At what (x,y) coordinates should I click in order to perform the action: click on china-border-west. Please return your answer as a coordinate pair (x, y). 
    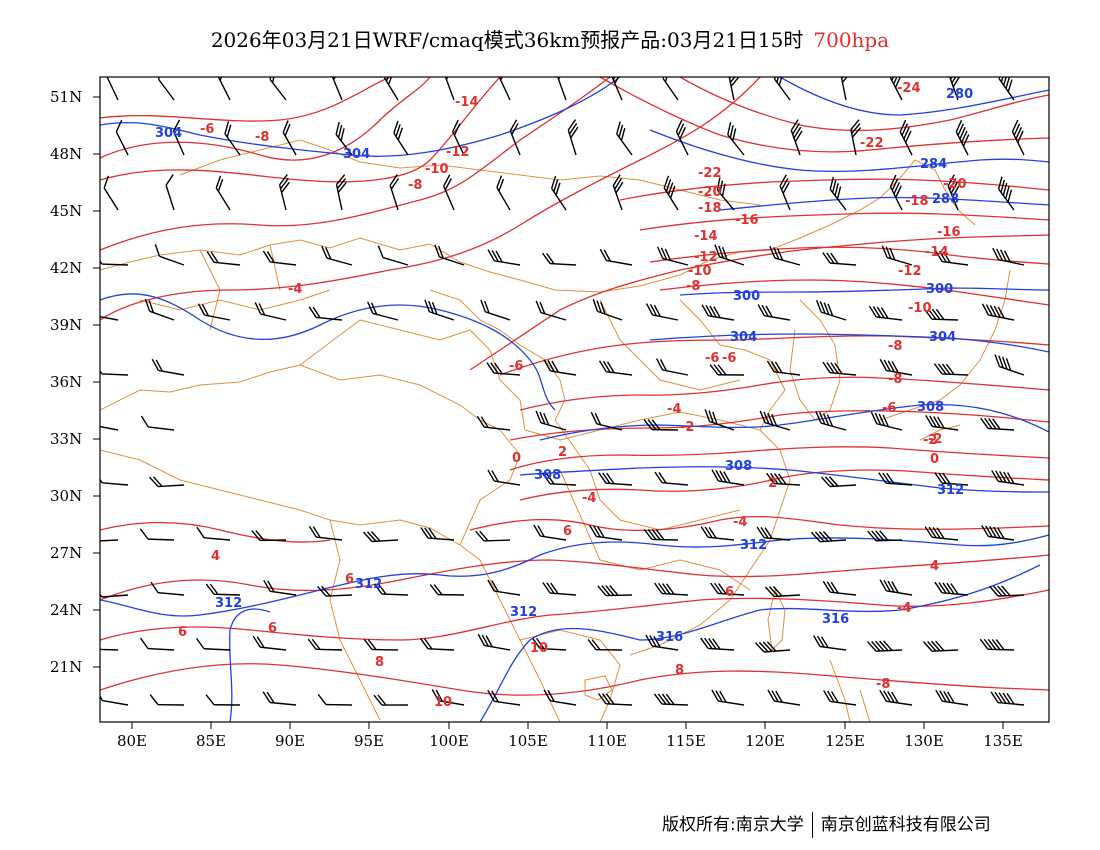
    Looking at the image, I should click on (230, 365).